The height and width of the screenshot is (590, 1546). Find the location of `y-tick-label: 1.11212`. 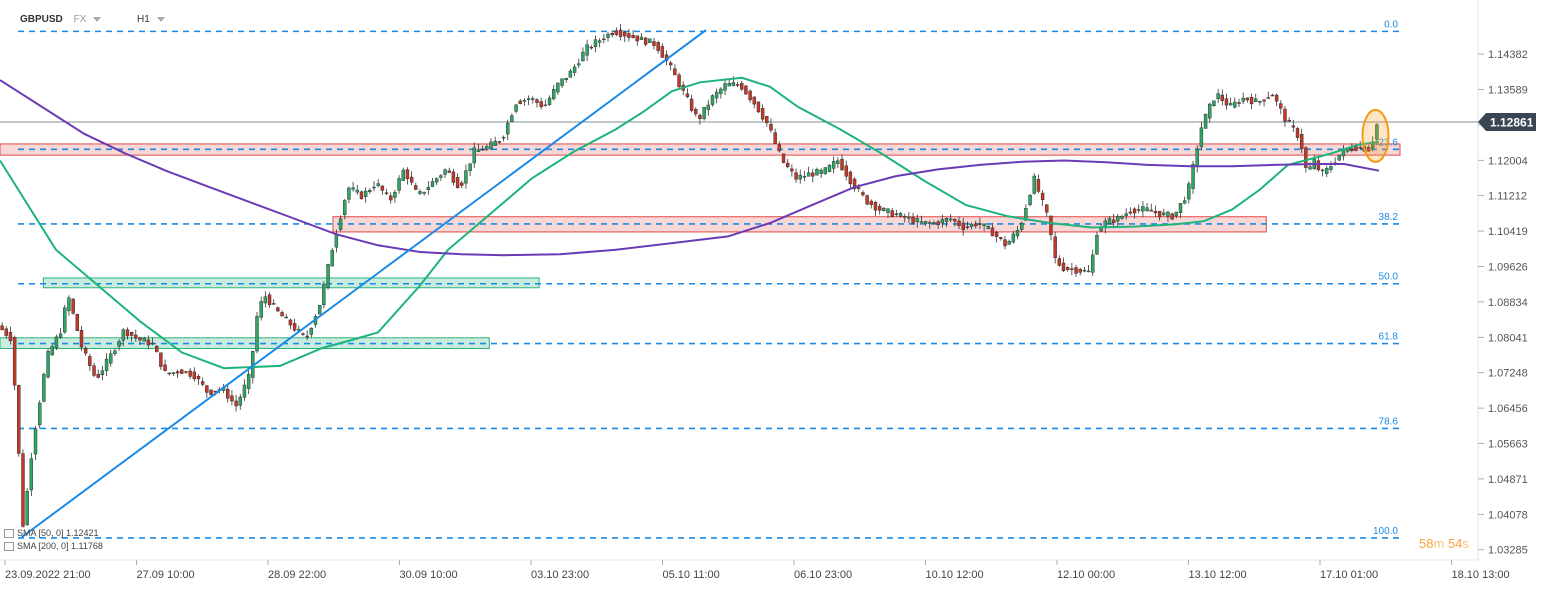

y-tick-label: 1.11212 is located at coordinates (1507, 197).